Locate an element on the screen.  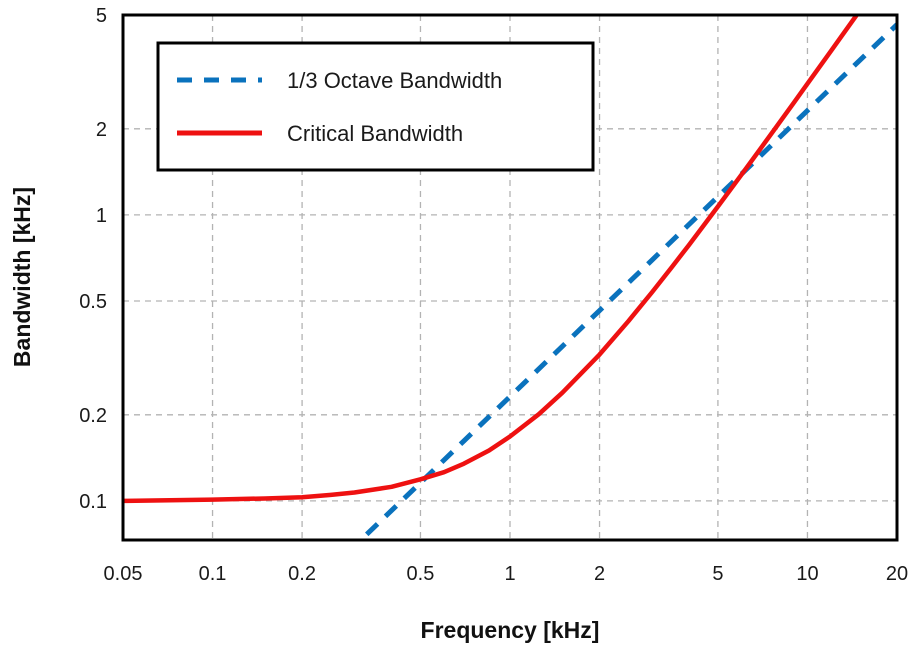
x-tick-label: 10 is located at coordinates (807, 574).